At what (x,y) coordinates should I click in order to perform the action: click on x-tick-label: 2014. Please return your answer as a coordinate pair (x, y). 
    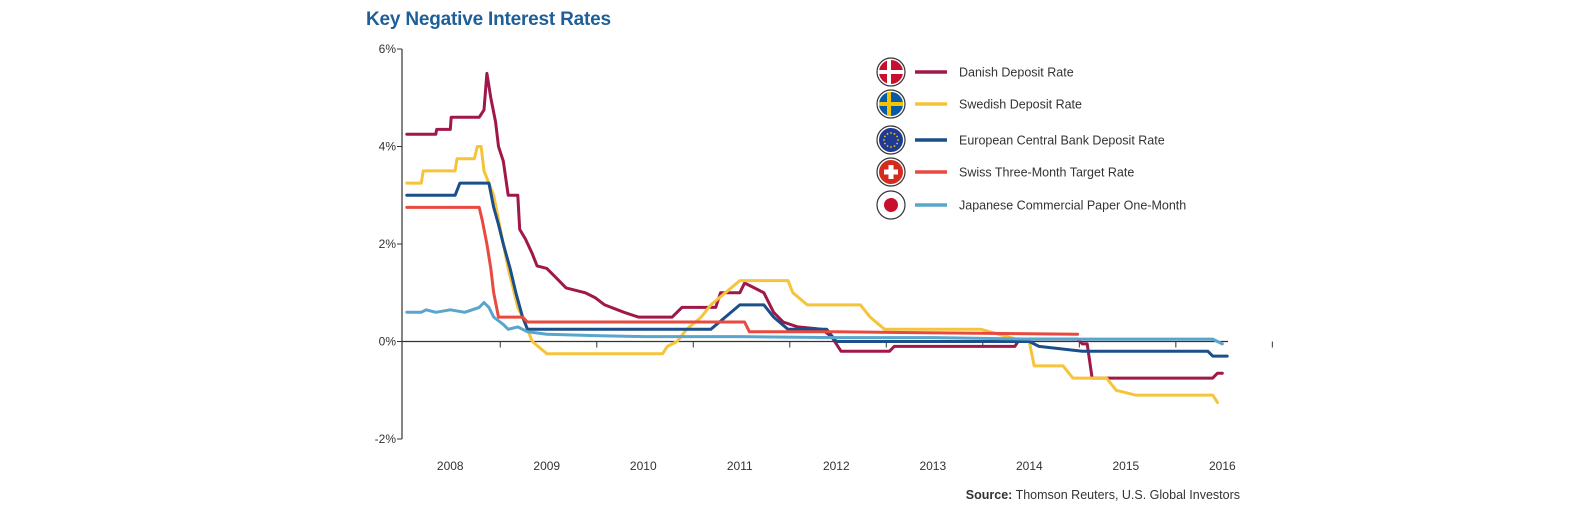
    Looking at the image, I should click on (1029, 466).